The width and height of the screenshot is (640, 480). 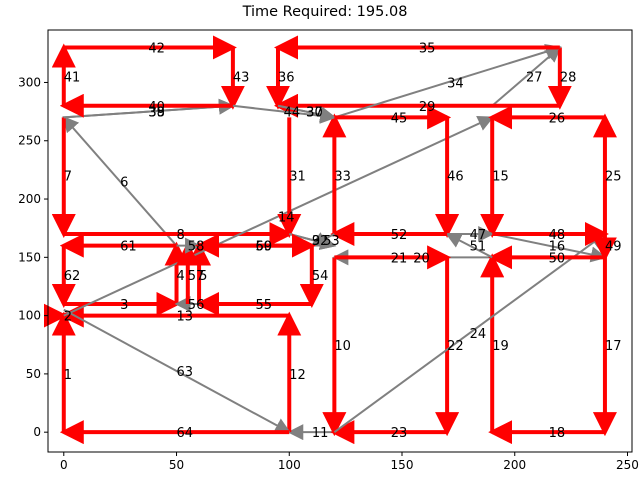 What do you see at coordinates (124, 183) in the screenshot?
I see `edge-label-6: 6` at bounding box center [124, 183].